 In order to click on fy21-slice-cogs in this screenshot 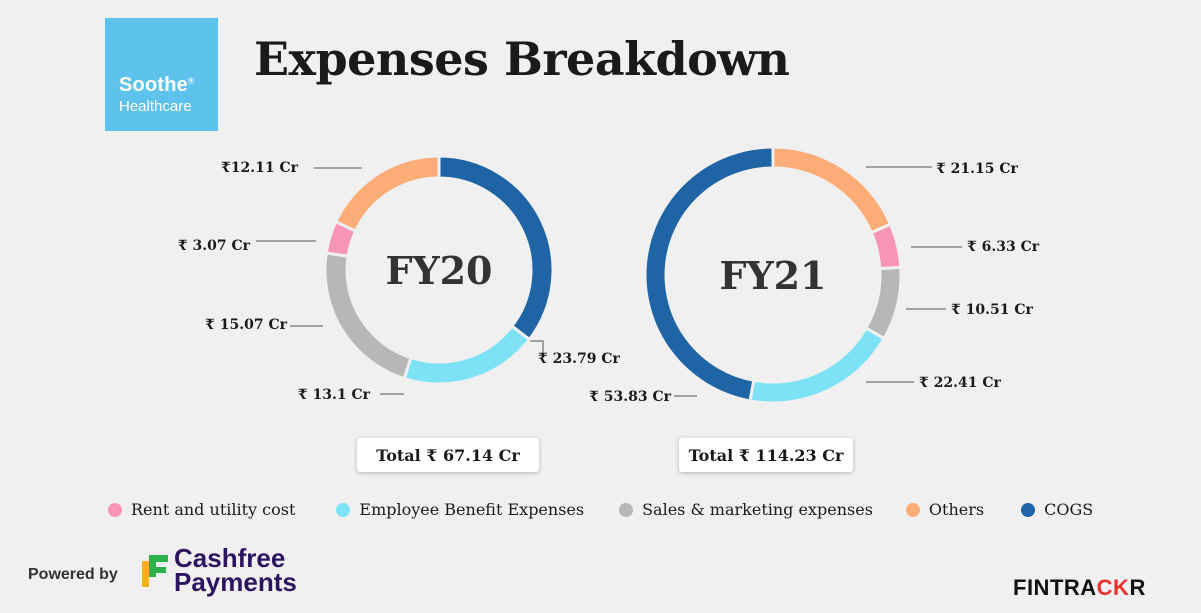, I will do `click(709, 274)`.